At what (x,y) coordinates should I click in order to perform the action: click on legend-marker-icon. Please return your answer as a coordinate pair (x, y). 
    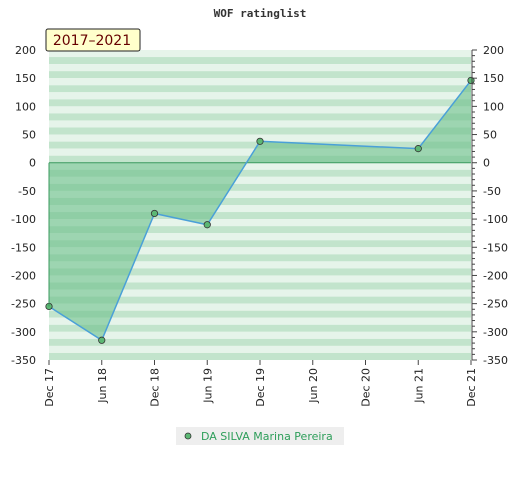
    Looking at the image, I should click on (188, 436).